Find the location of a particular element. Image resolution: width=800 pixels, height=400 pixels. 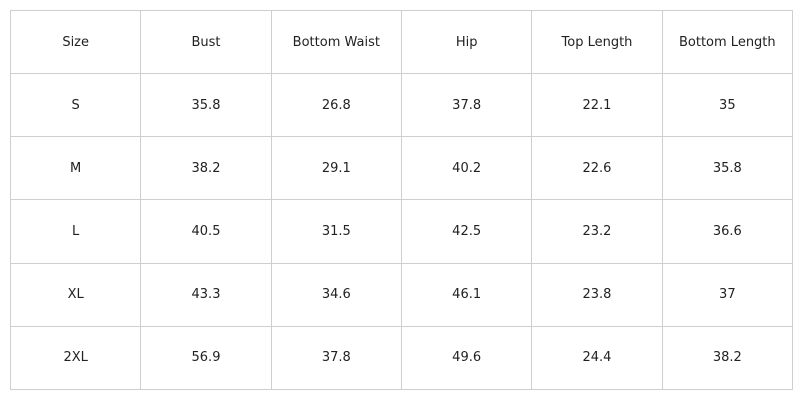

value-cell: 31.5 is located at coordinates (336, 231).